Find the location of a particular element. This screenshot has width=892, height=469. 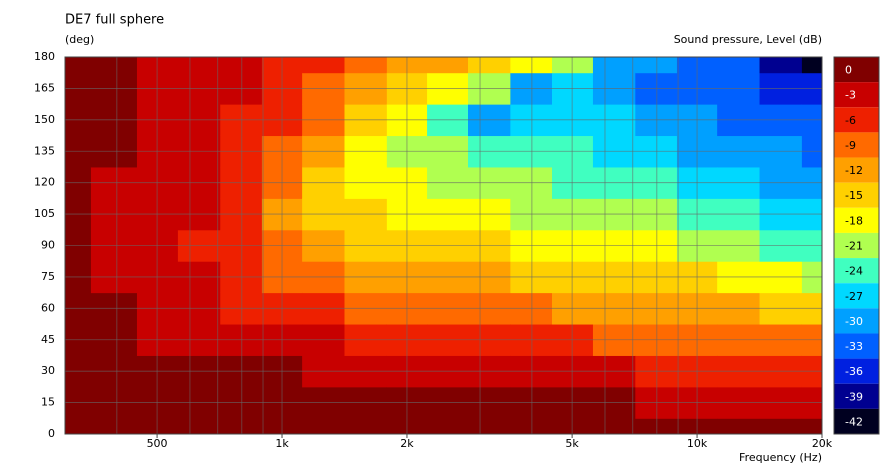

x-tick-label: 10k is located at coordinates (697, 443).